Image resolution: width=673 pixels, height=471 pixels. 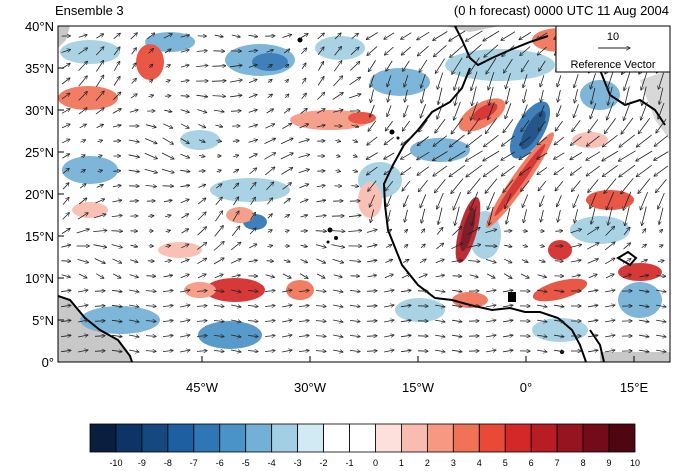 I want to click on colorbar-label: 8, so click(x=583, y=463).